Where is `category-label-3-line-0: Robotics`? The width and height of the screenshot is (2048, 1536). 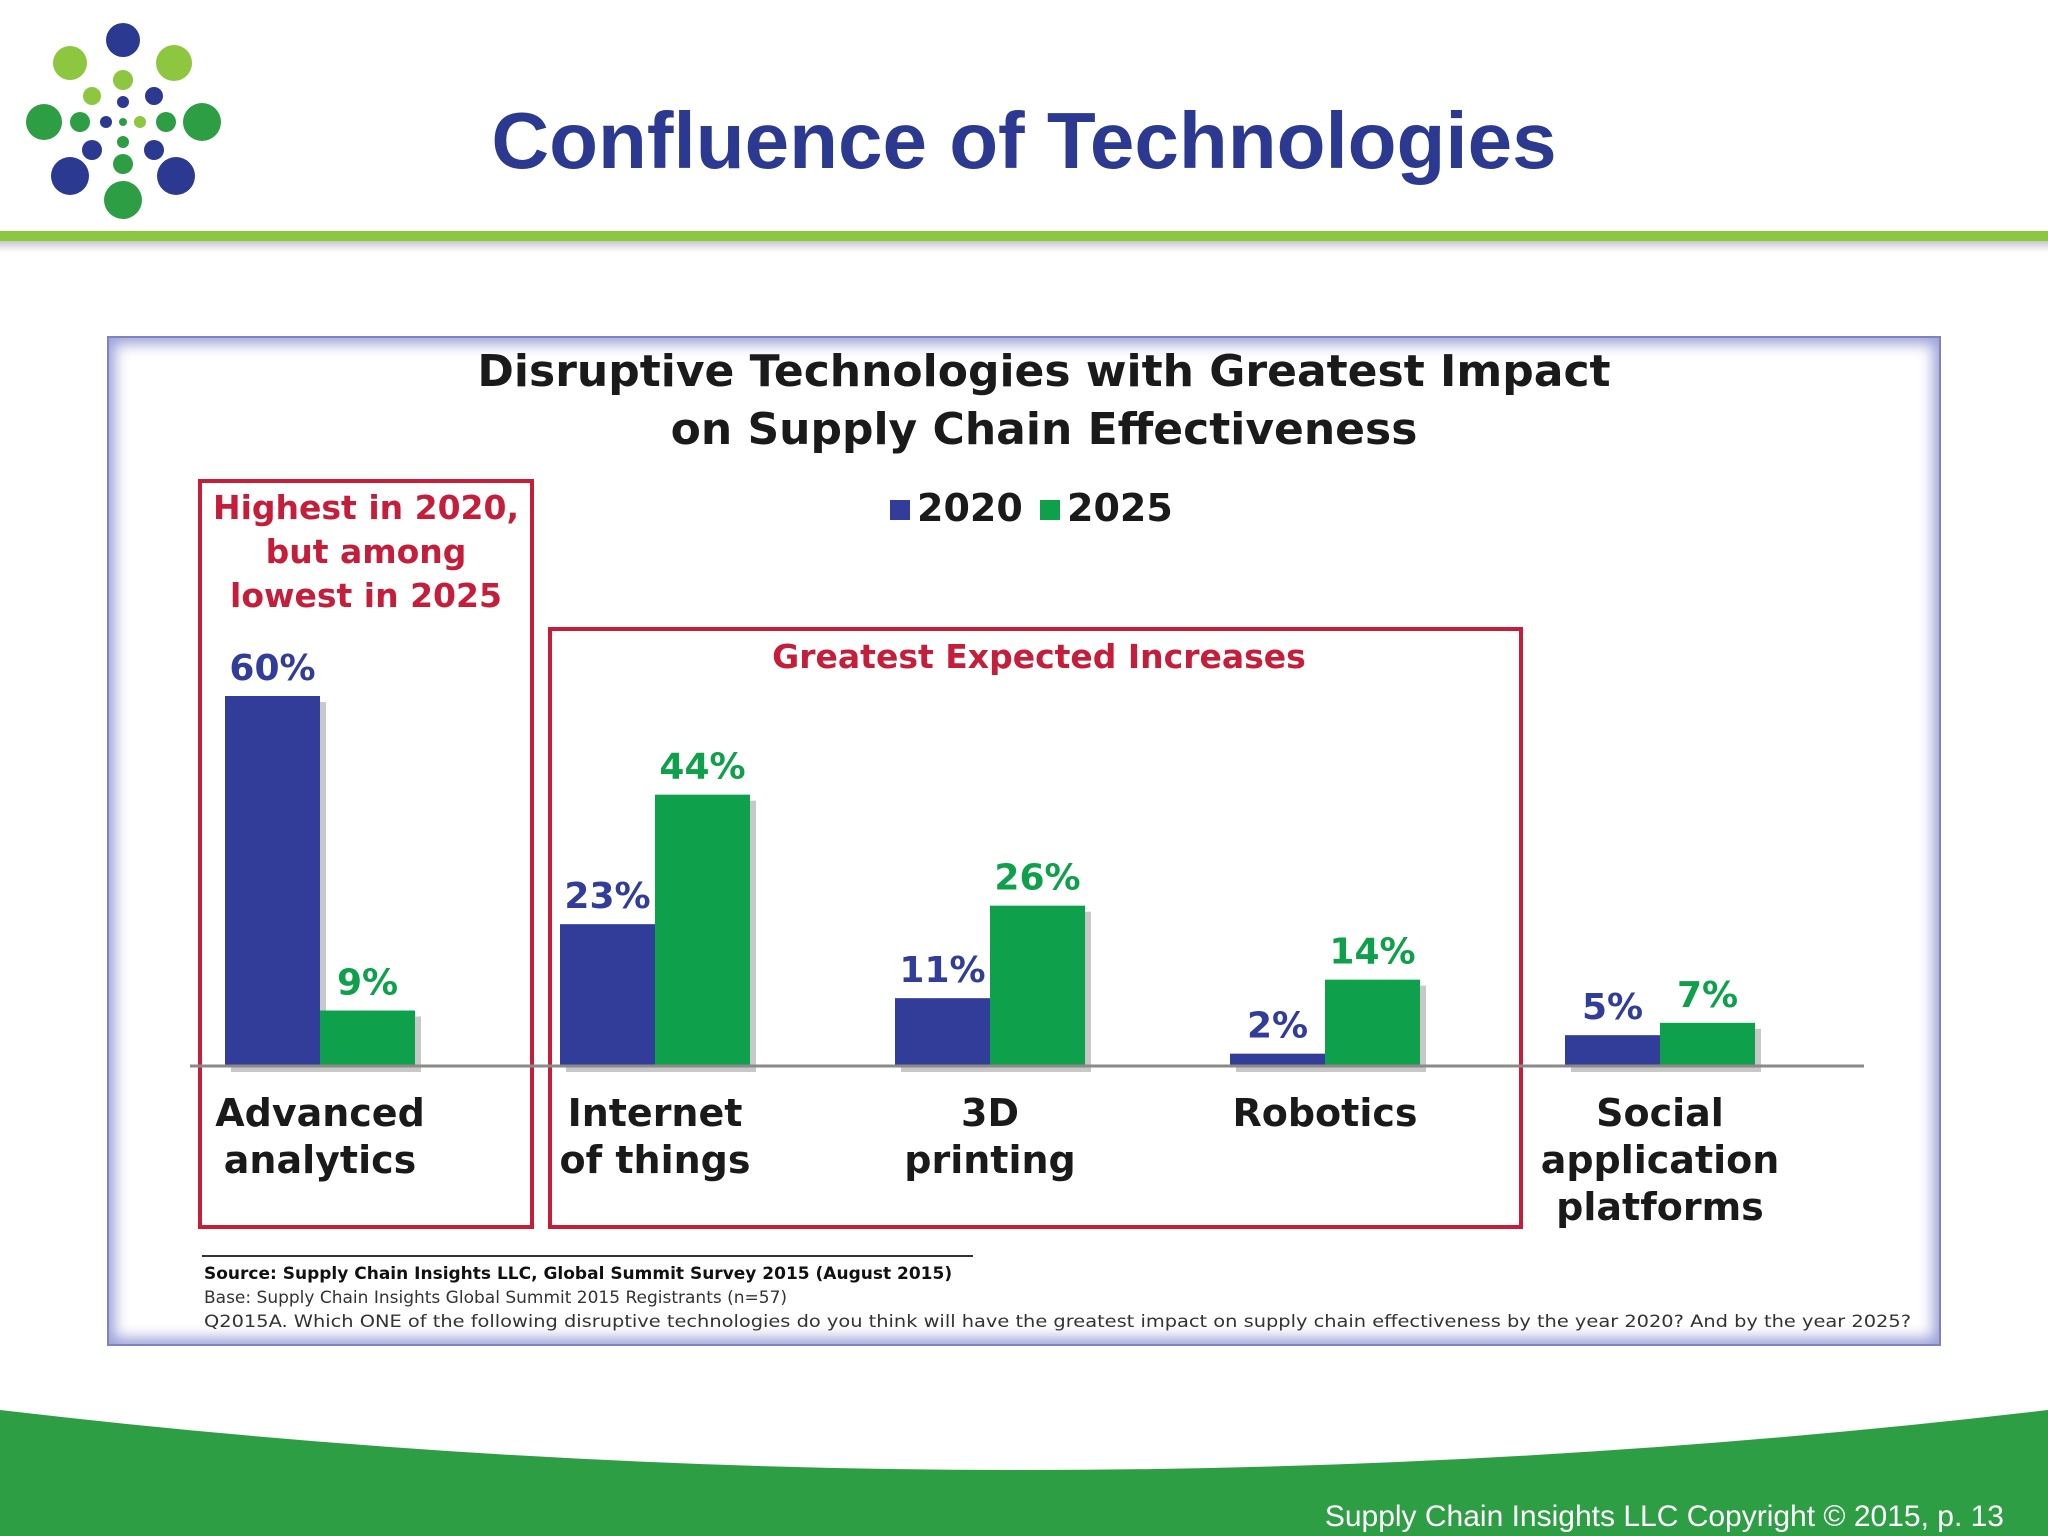 category-label-3-line-0: Robotics is located at coordinates (1324, 1113).